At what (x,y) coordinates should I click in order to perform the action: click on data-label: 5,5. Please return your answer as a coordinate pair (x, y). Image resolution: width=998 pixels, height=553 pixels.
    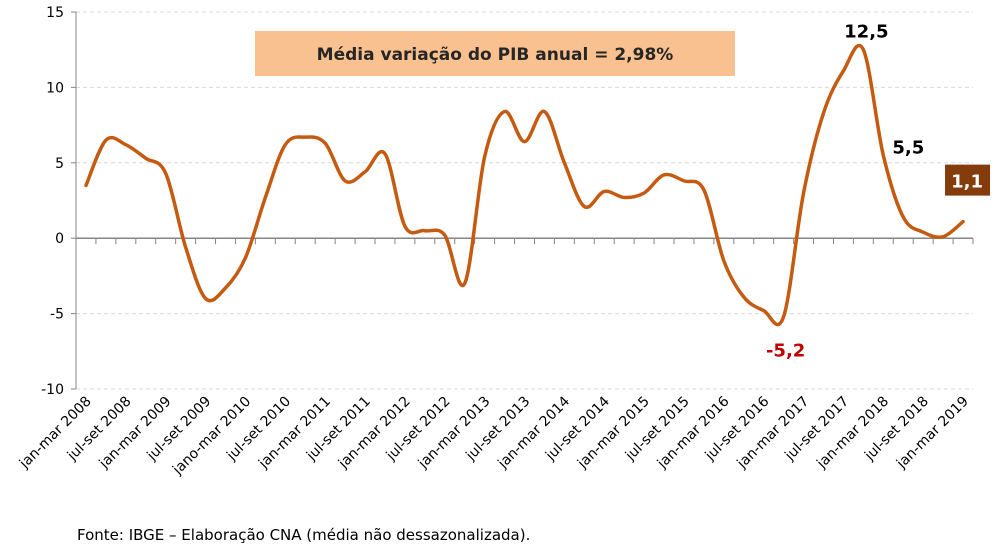
    Looking at the image, I should click on (908, 147).